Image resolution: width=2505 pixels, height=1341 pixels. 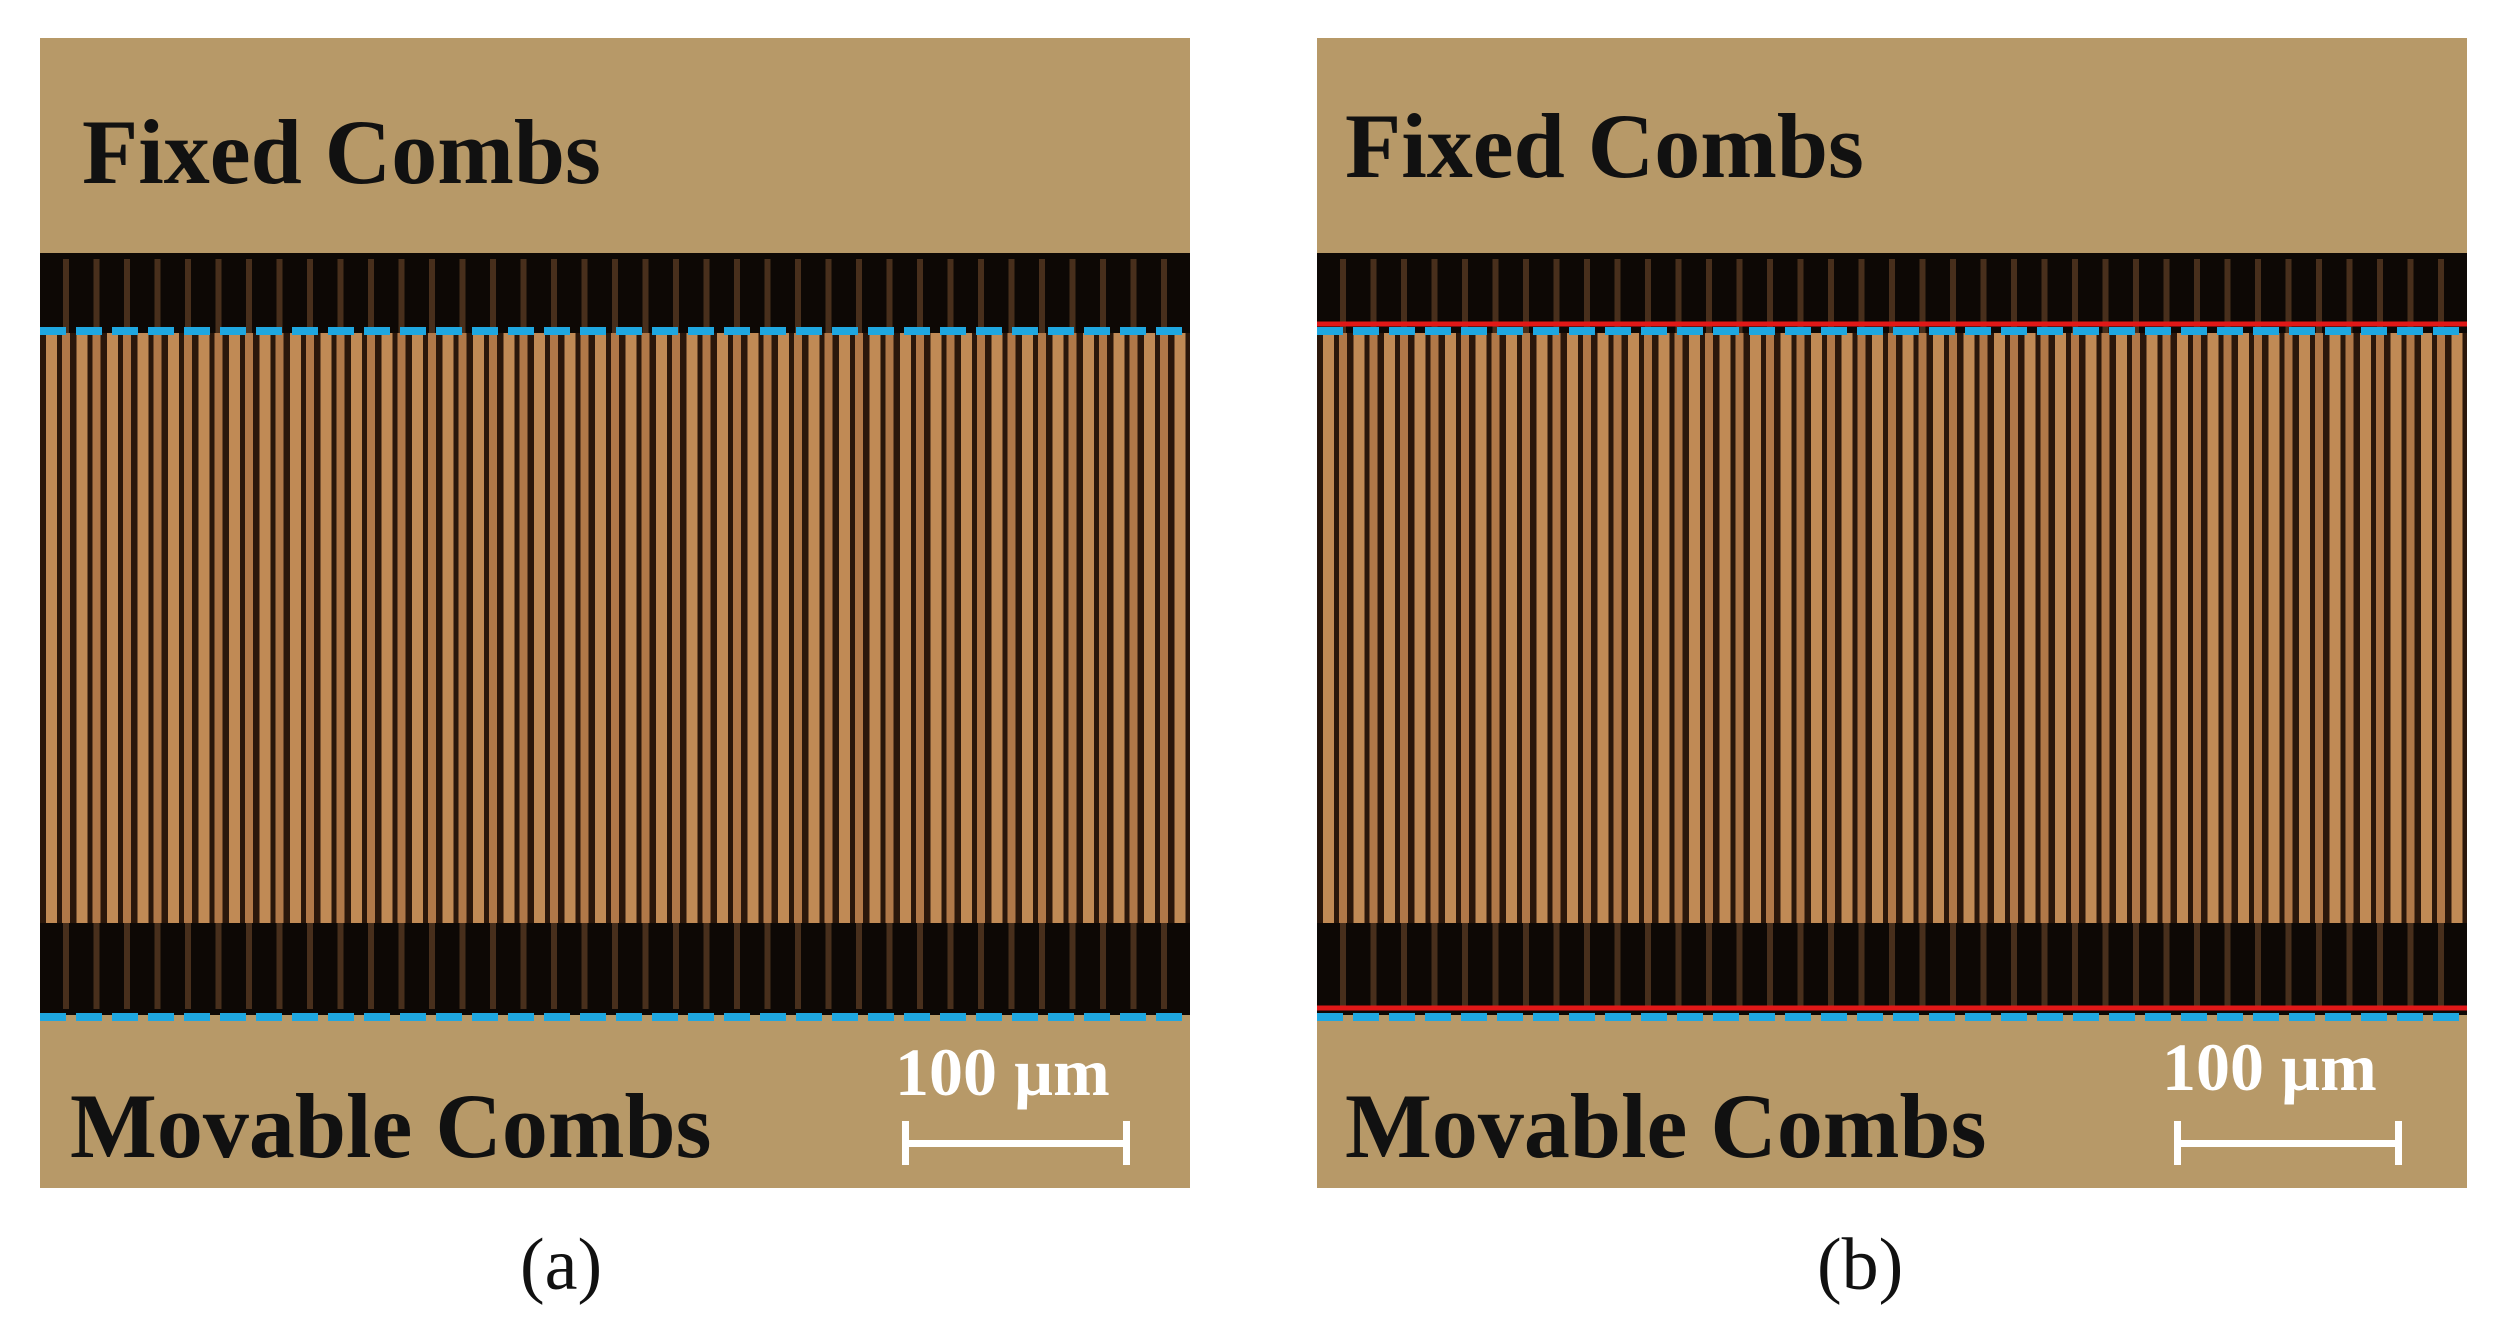 What do you see at coordinates (2269, 1067) in the screenshot?
I see `scale-bar-label-b: 100 µm` at bounding box center [2269, 1067].